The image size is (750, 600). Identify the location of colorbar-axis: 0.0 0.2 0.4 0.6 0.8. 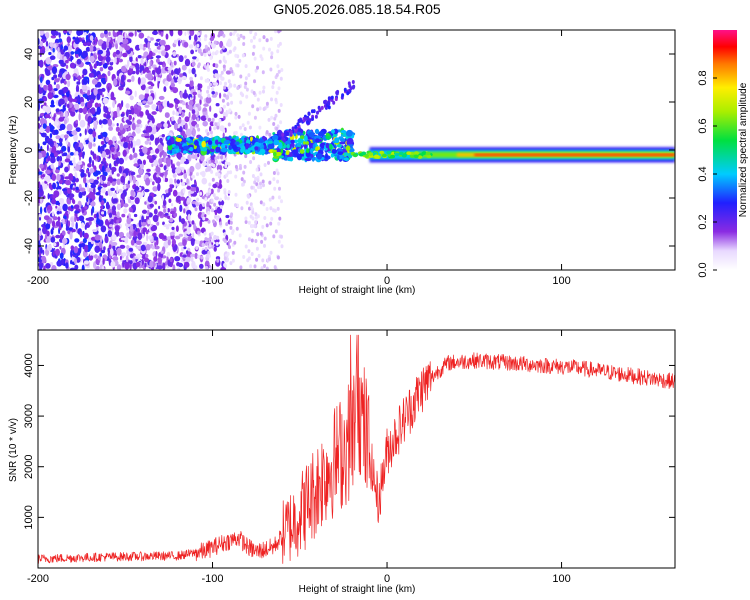
(707, 174).